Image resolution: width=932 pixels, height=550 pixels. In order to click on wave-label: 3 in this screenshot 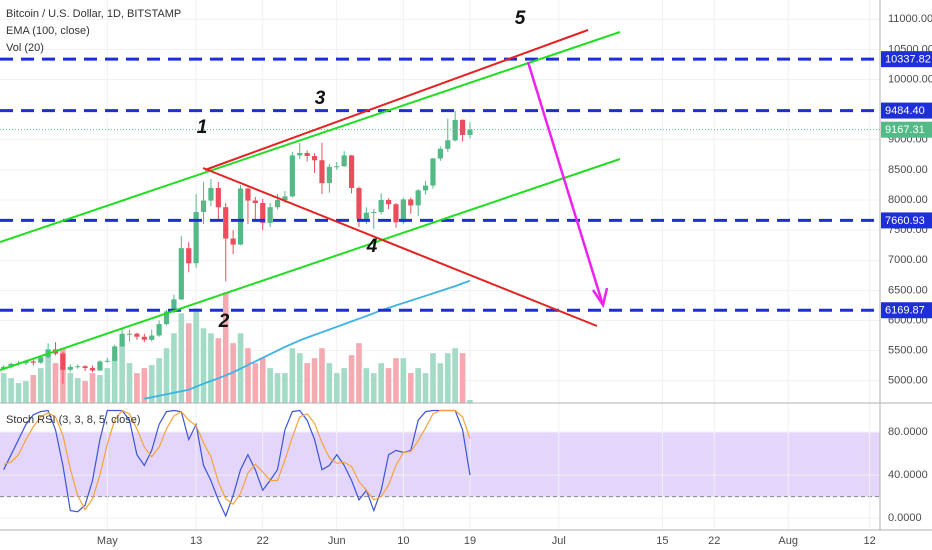, I will do `click(320, 98)`.